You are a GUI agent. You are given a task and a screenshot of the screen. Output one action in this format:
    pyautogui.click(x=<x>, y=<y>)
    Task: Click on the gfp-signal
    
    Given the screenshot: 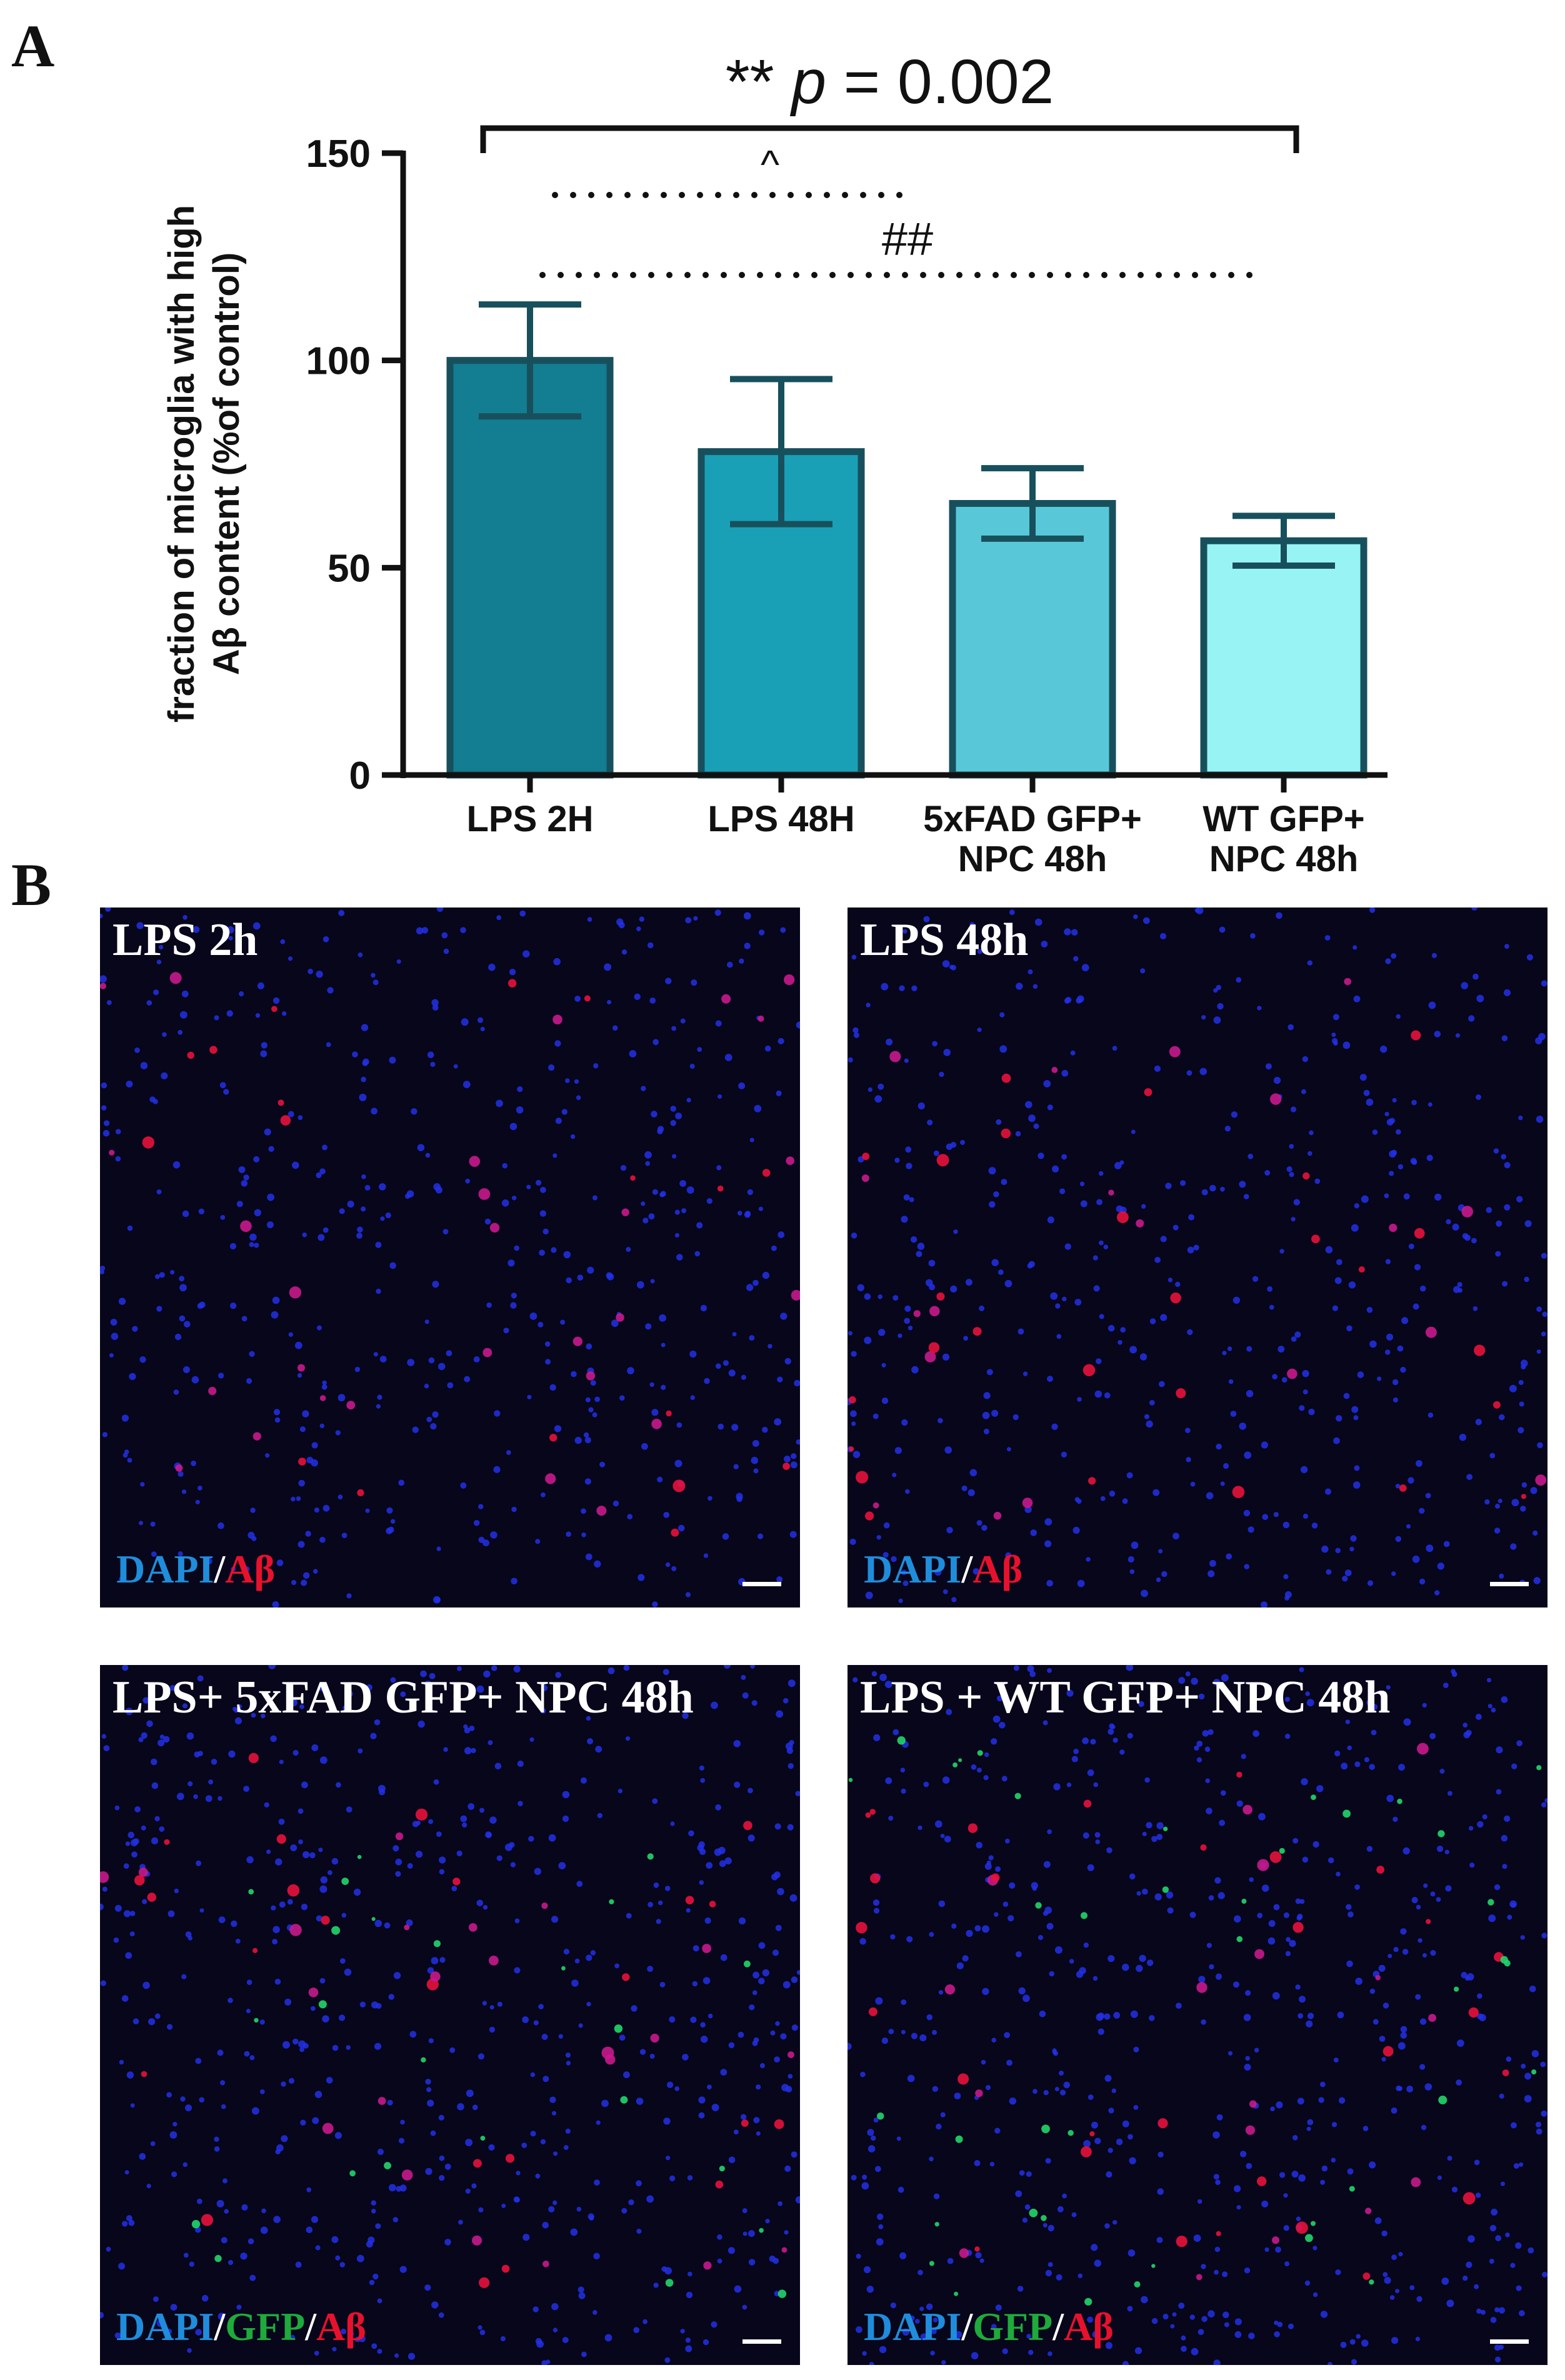 What is the action you would take?
    pyautogui.click(x=1346, y=1814)
    